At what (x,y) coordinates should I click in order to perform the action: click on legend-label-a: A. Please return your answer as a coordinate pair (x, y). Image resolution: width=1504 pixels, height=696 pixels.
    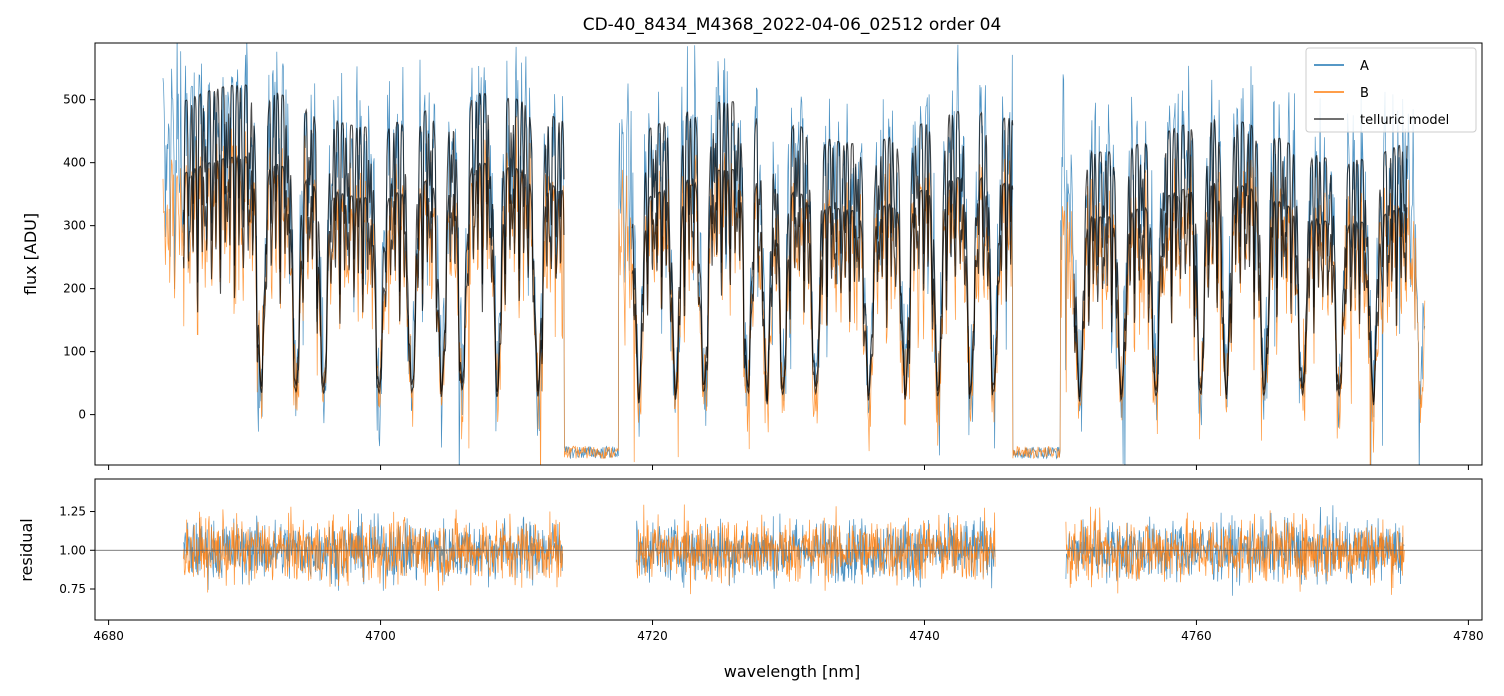
    Looking at the image, I should click on (1364, 66).